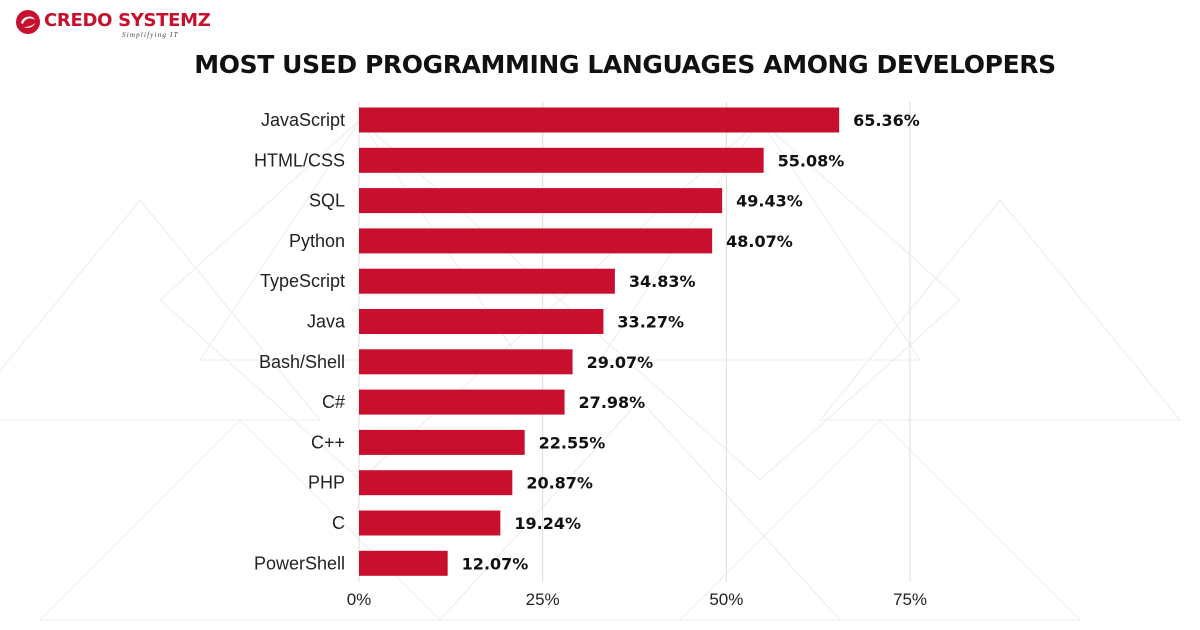  What do you see at coordinates (359, 599) in the screenshot?
I see `x-tick-label: 0%` at bounding box center [359, 599].